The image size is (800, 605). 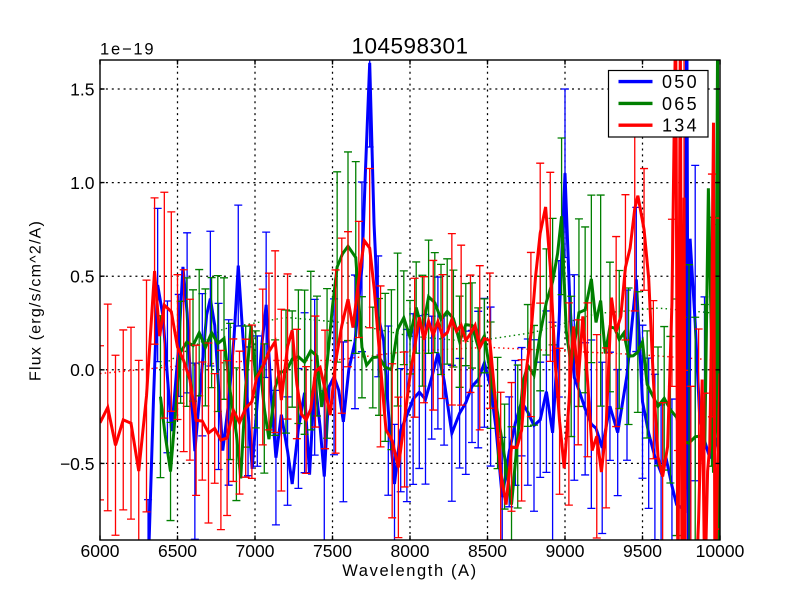 I want to click on svg-text: 0.5, so click(x=82, y=277).